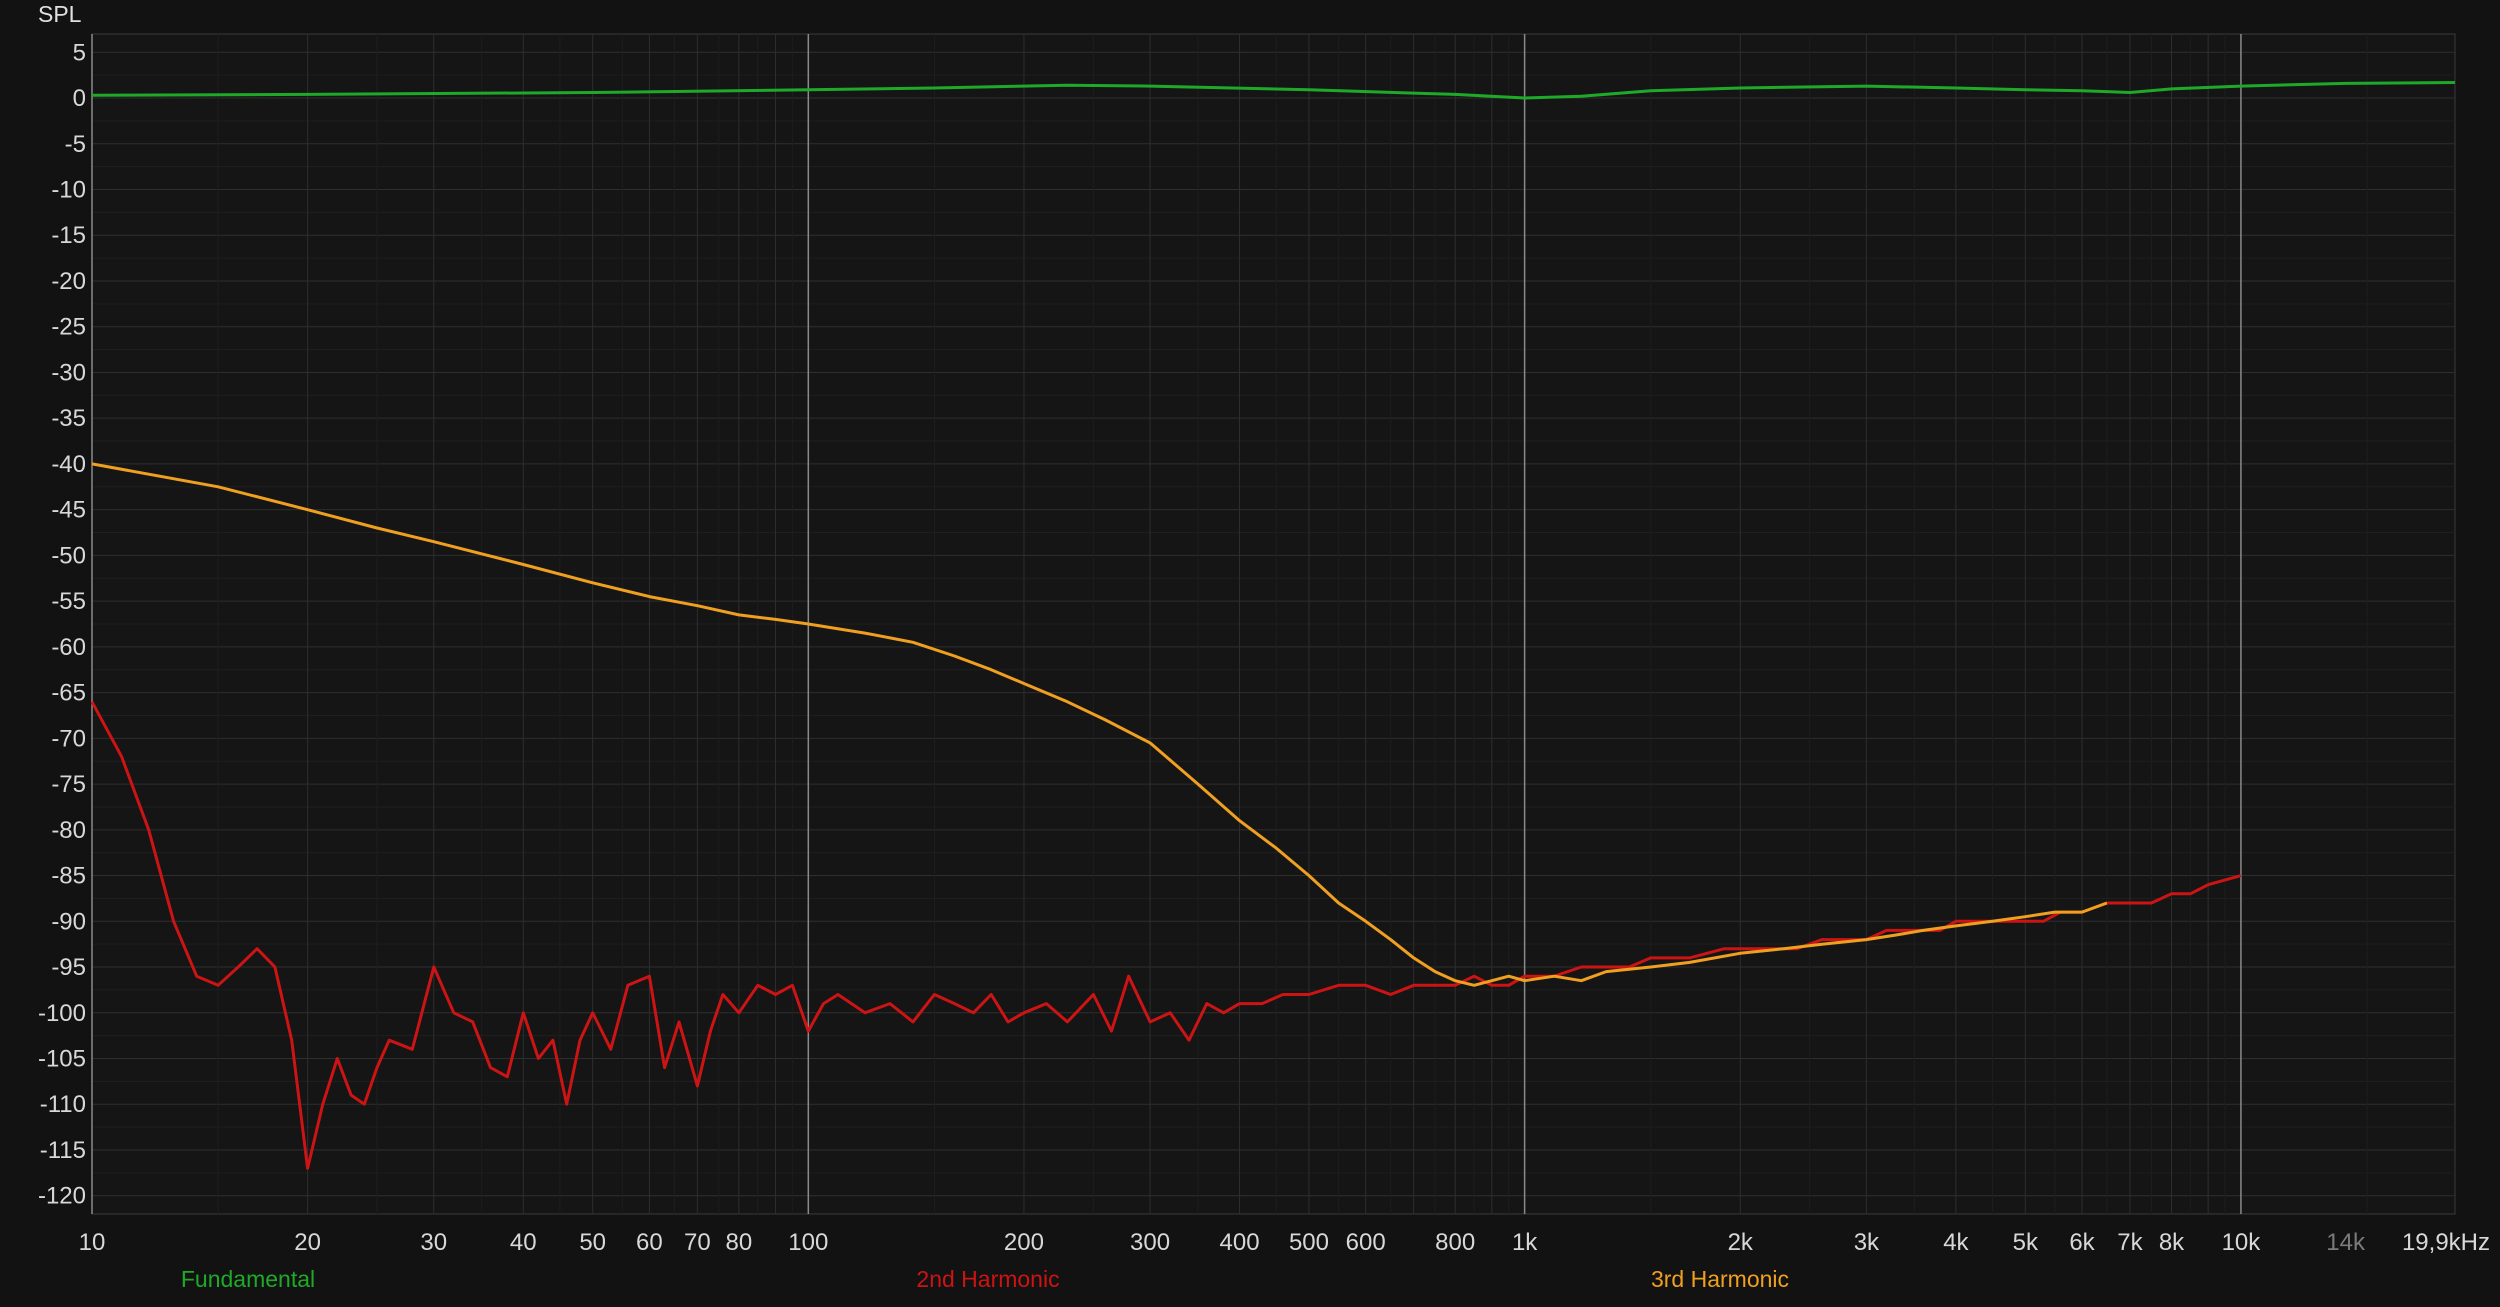 The image size is (2500, 1307). Describe the element at coordinates (68, 464) in the screenshot. I see `y-tick-label: -40` at that location.